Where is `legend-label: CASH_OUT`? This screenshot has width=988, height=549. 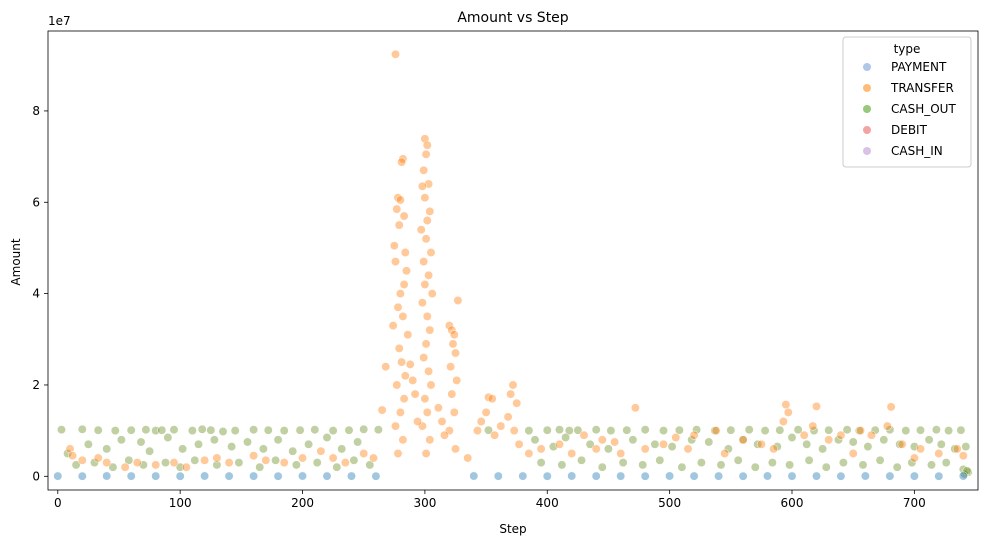
legend-label: CASH_OUT is located at coordinates (923, 109).